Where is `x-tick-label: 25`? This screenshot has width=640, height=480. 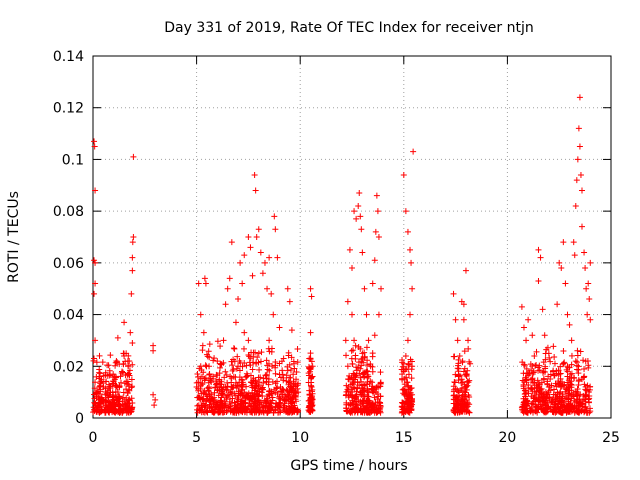
x-tick-label: 25 is located at coordinates (611, 438).